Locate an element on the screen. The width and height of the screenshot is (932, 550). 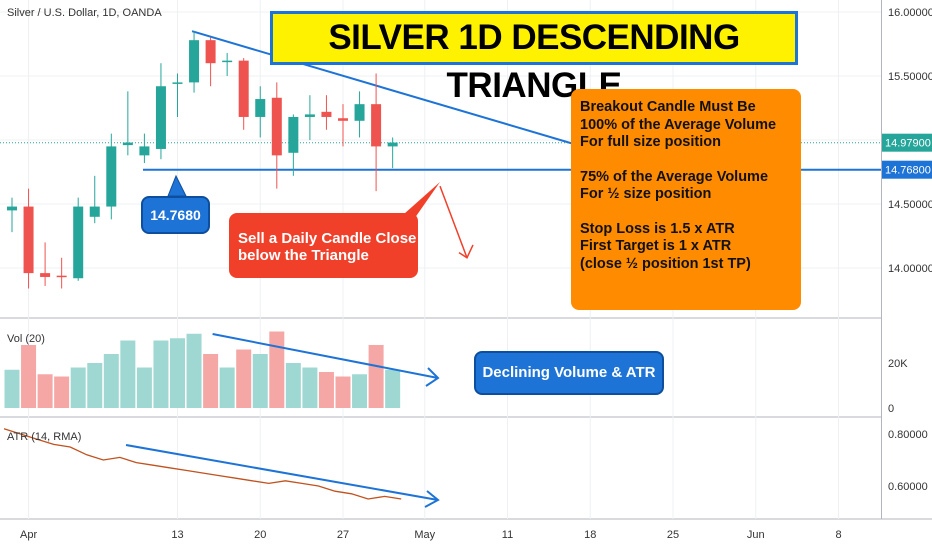
time-tick-label: 13 is located at coordinates (177, 535).